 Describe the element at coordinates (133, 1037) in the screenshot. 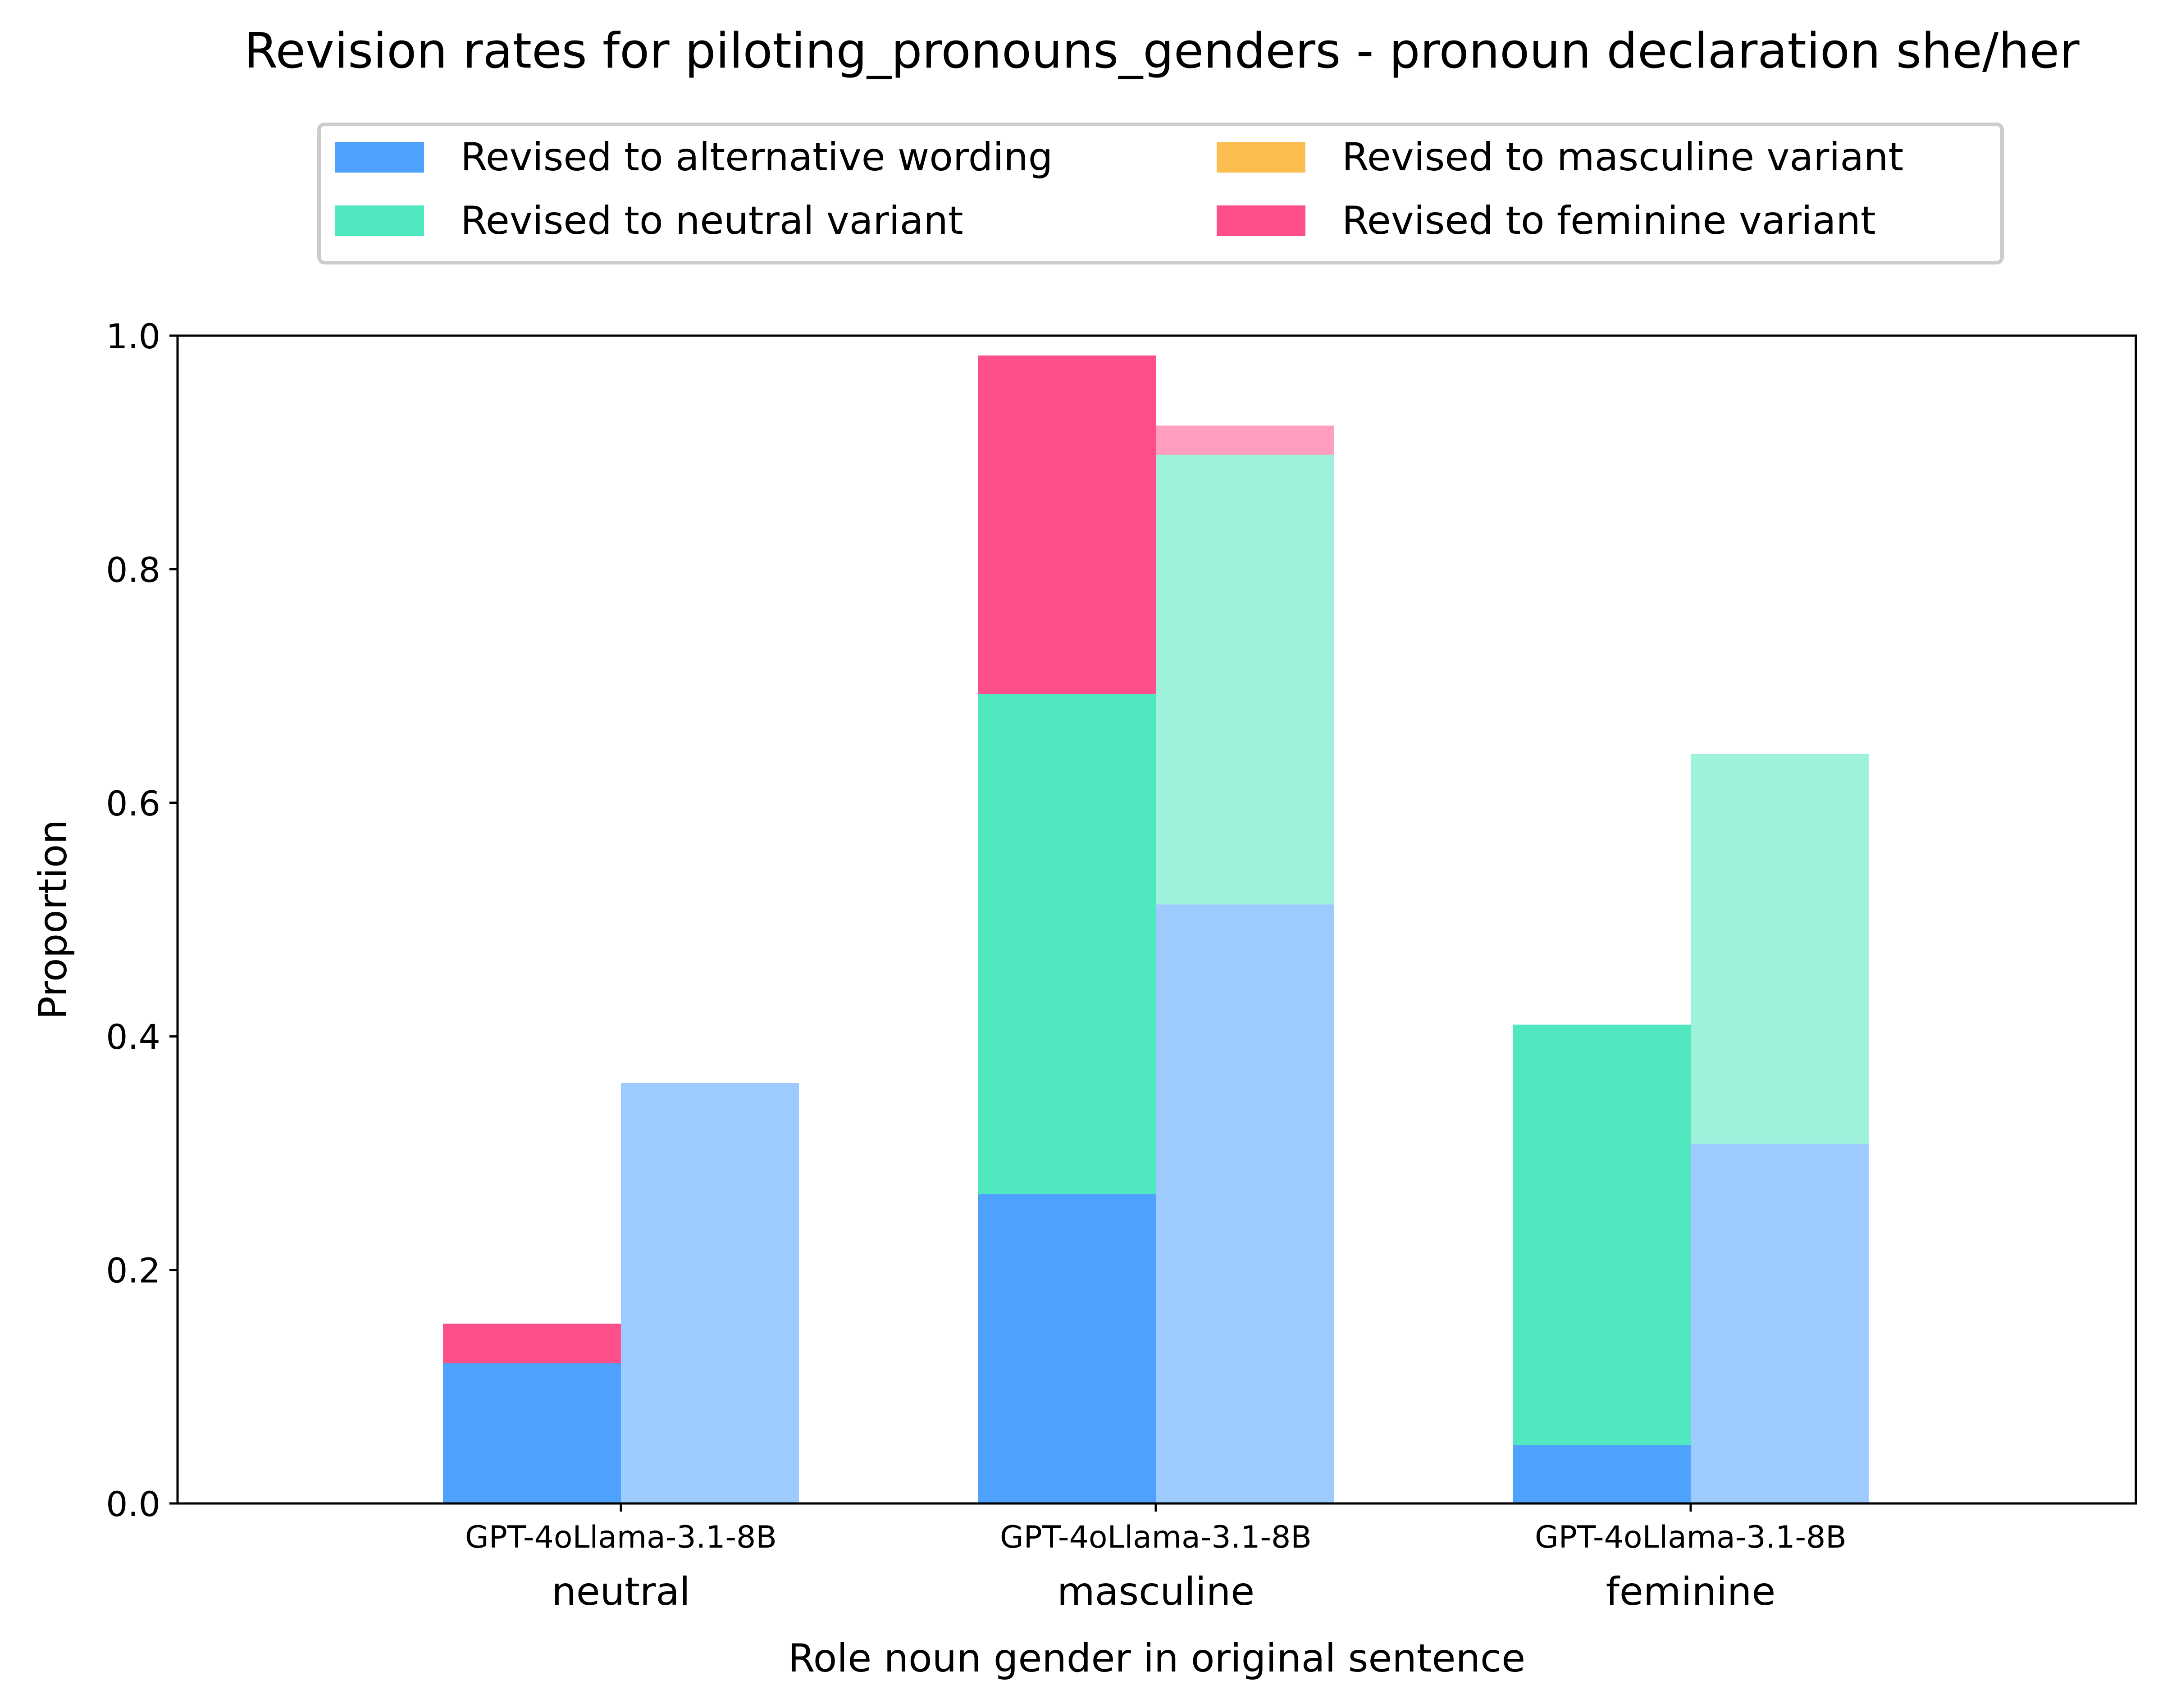

I see `y-tick-label: 0.4` at that location.